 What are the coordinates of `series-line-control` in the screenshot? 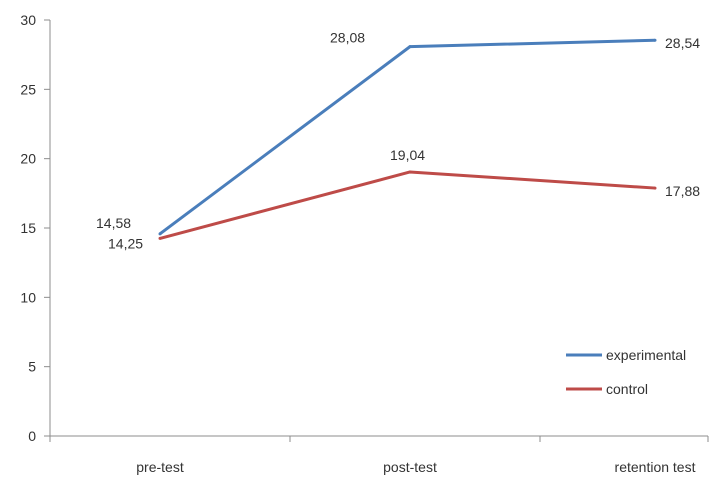 It's located at (407, 205).